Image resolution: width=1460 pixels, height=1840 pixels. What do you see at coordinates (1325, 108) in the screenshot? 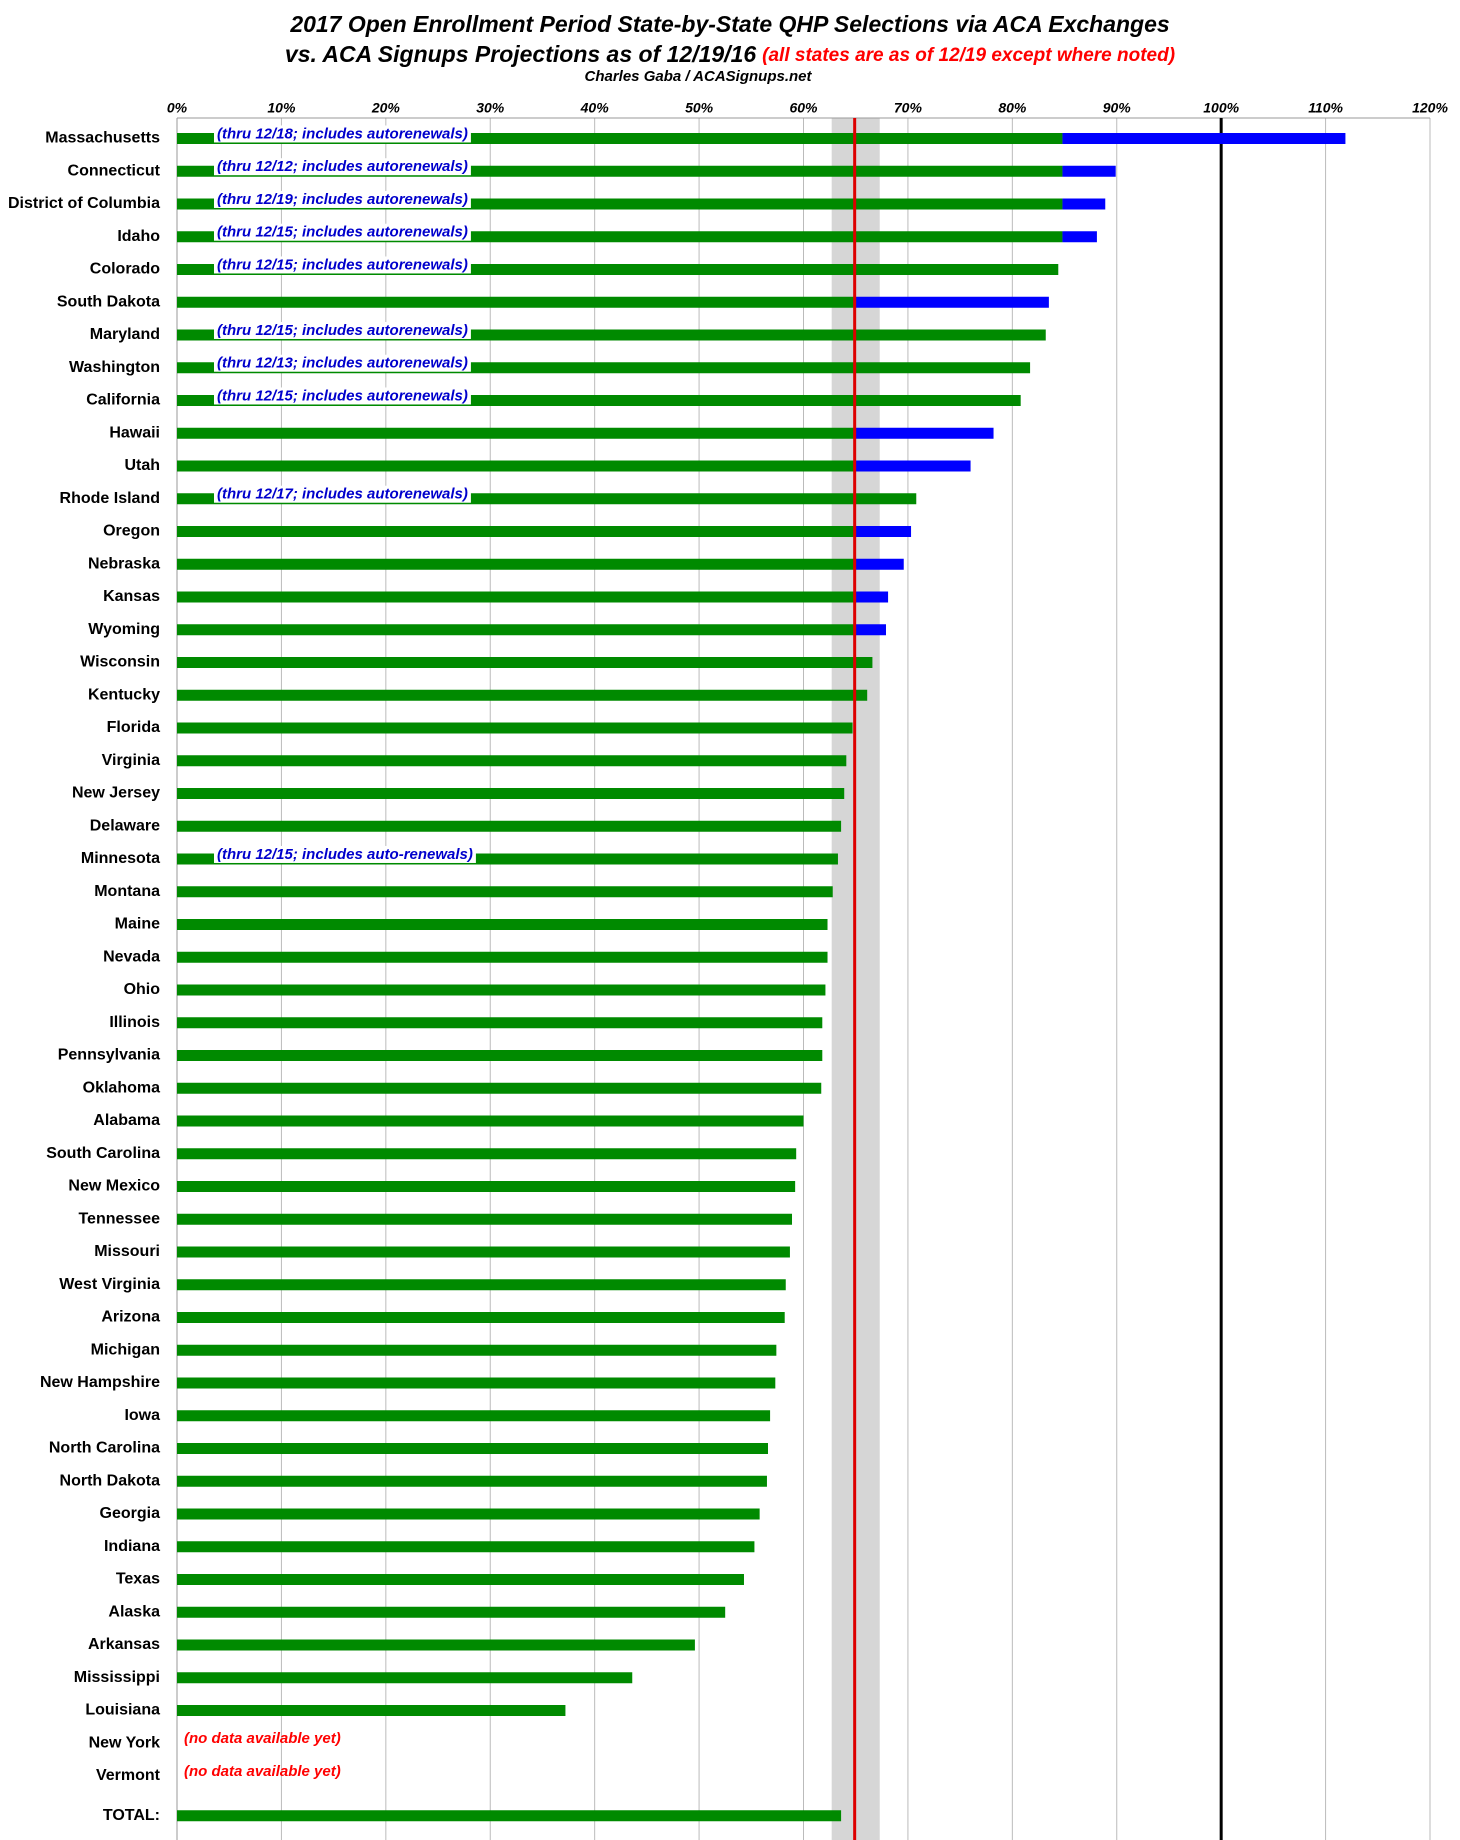
I see `x-tick-label: 110%` at bounding box center [1325, 108].